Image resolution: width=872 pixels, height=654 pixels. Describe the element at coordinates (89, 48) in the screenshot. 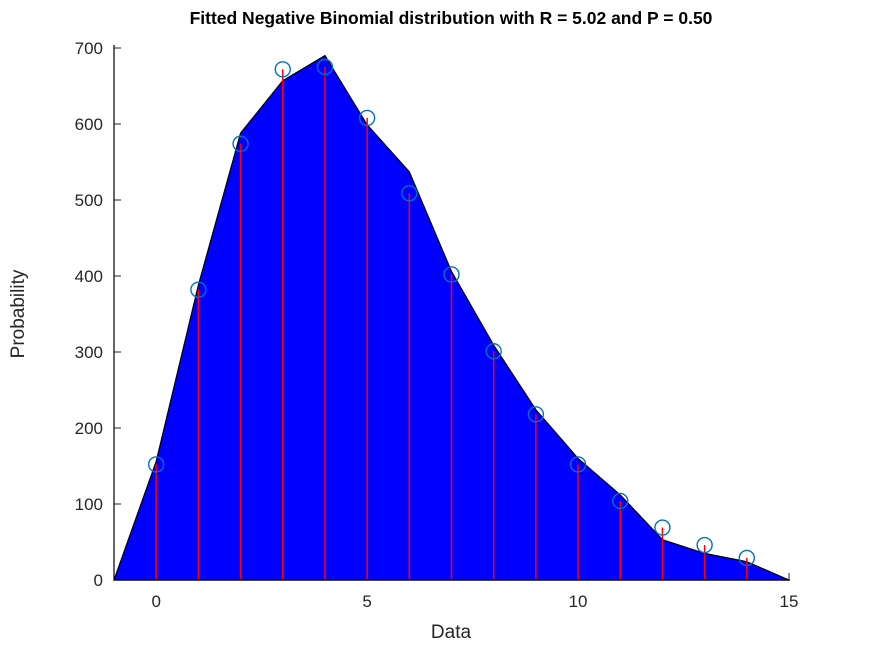

I see `y-tick-label: 700` at that location.